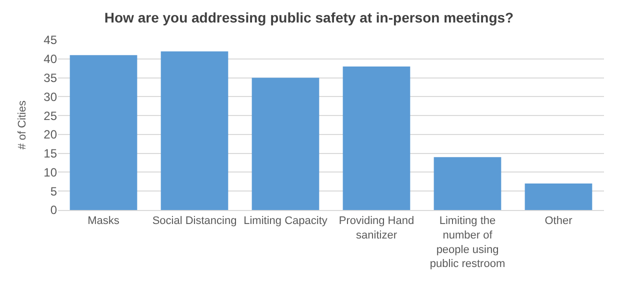  I want to click on y-tick-label: 10, so click(51, 172).